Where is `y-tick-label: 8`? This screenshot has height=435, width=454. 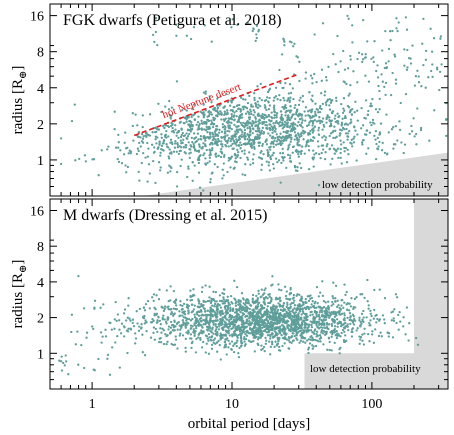 y-tick-label: 8 is located at coordinates (40, 53).